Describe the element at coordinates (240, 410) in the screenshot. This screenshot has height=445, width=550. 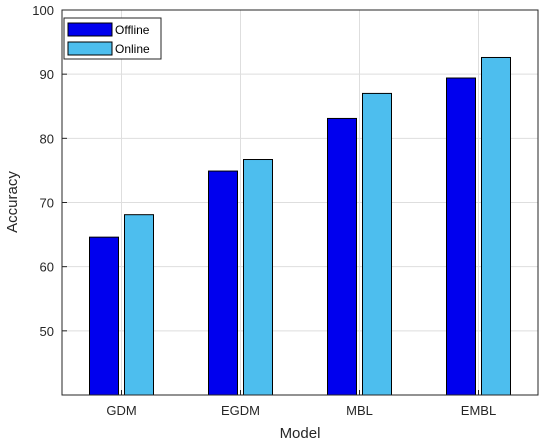
I see `x-tick-label: EGDM` at that location.